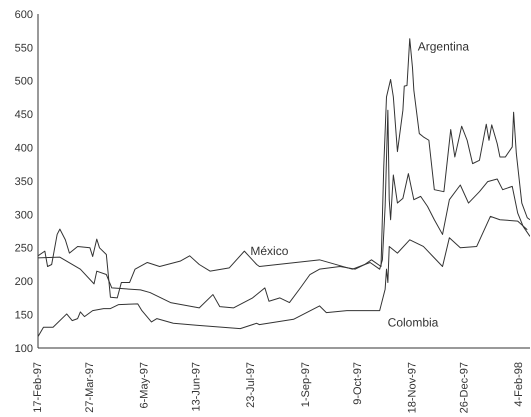 The height and width of the screenshot is (417, 531). What do you see at coordinates (251, 385) in the screenshot?
I see `x-tick-label: 23-Jul-97` at bounding box center [251, 385].